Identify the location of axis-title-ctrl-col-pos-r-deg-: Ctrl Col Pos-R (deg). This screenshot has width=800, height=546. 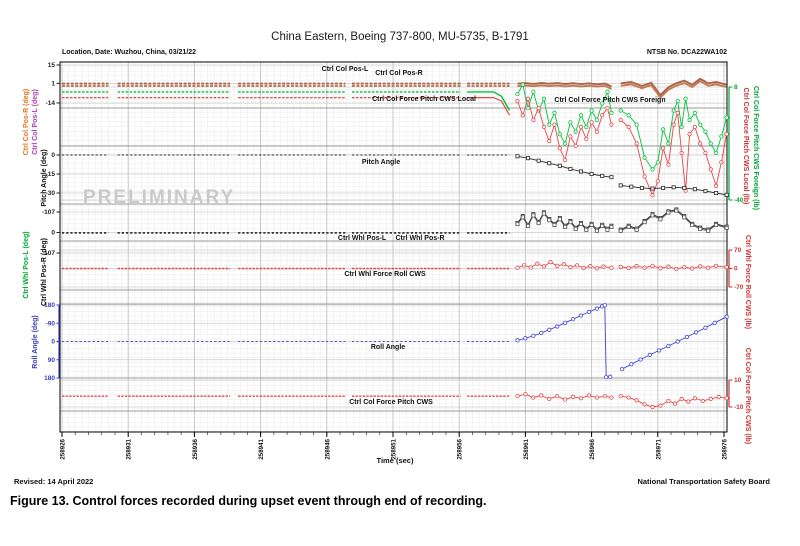
(26, 122).